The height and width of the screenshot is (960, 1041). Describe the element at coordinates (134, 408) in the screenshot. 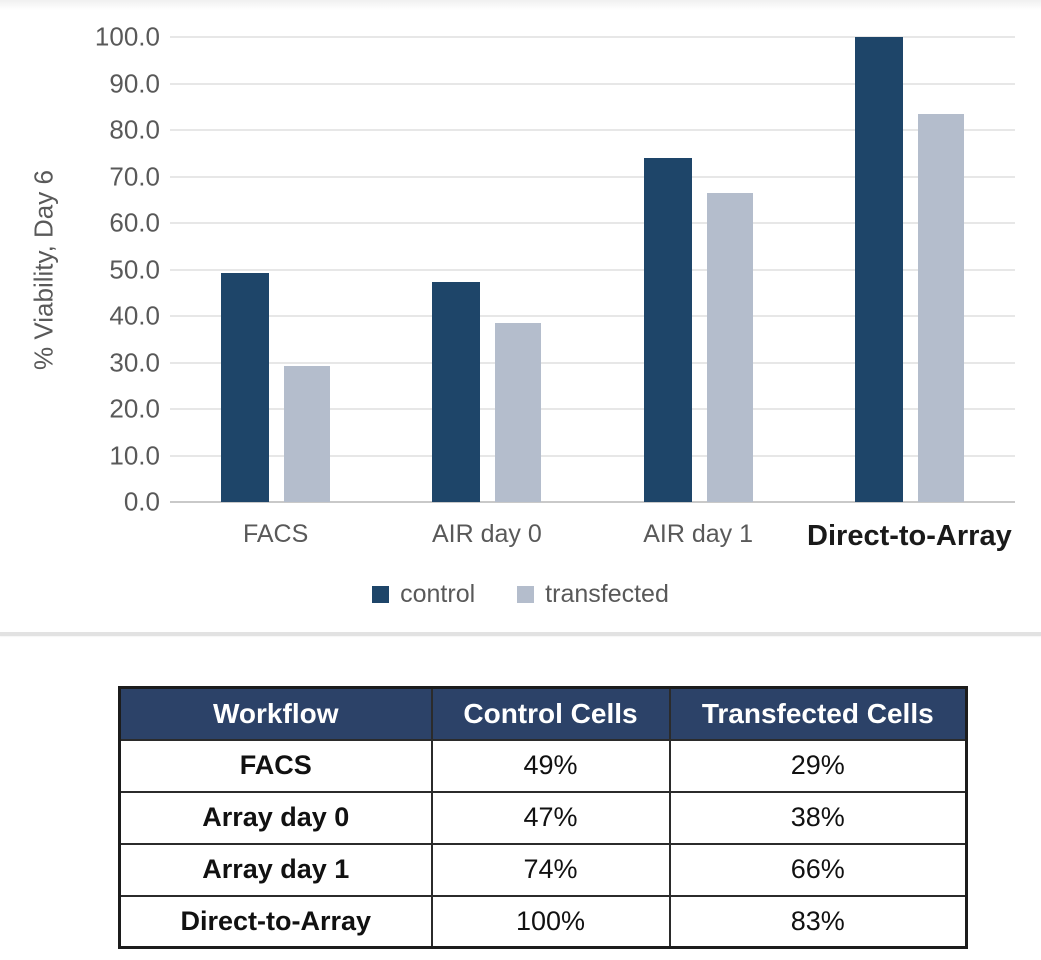

I see `y-tick-label-20: 20.0` at that location.